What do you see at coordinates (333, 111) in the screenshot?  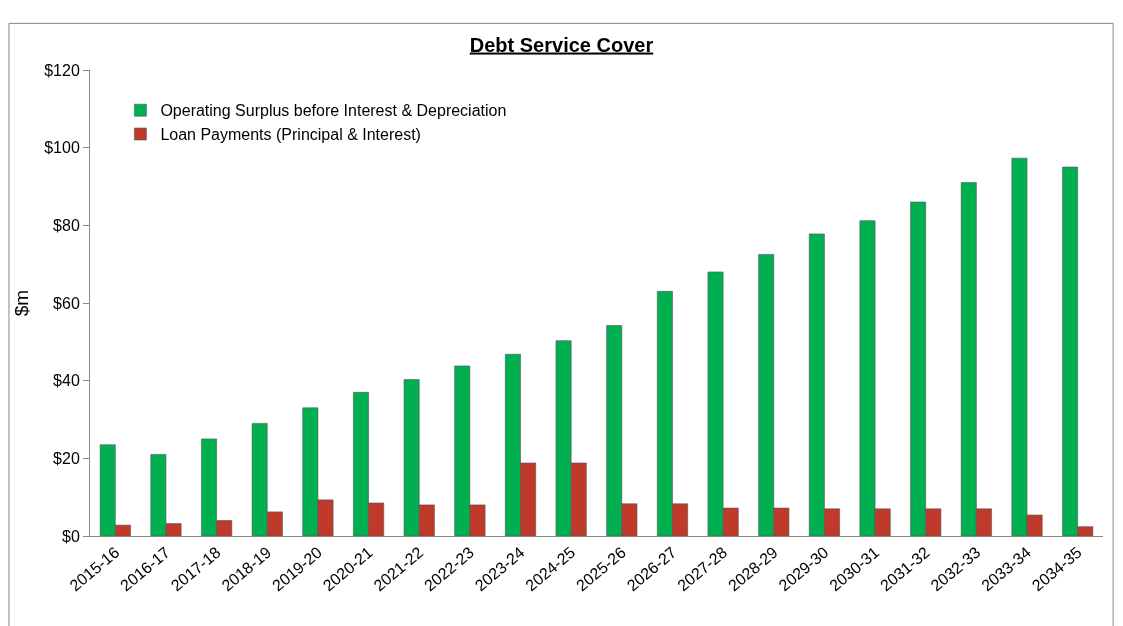 I see `legend-label: Operating Surplus before Interest & Depreciation` at bounding box center [333, 111].